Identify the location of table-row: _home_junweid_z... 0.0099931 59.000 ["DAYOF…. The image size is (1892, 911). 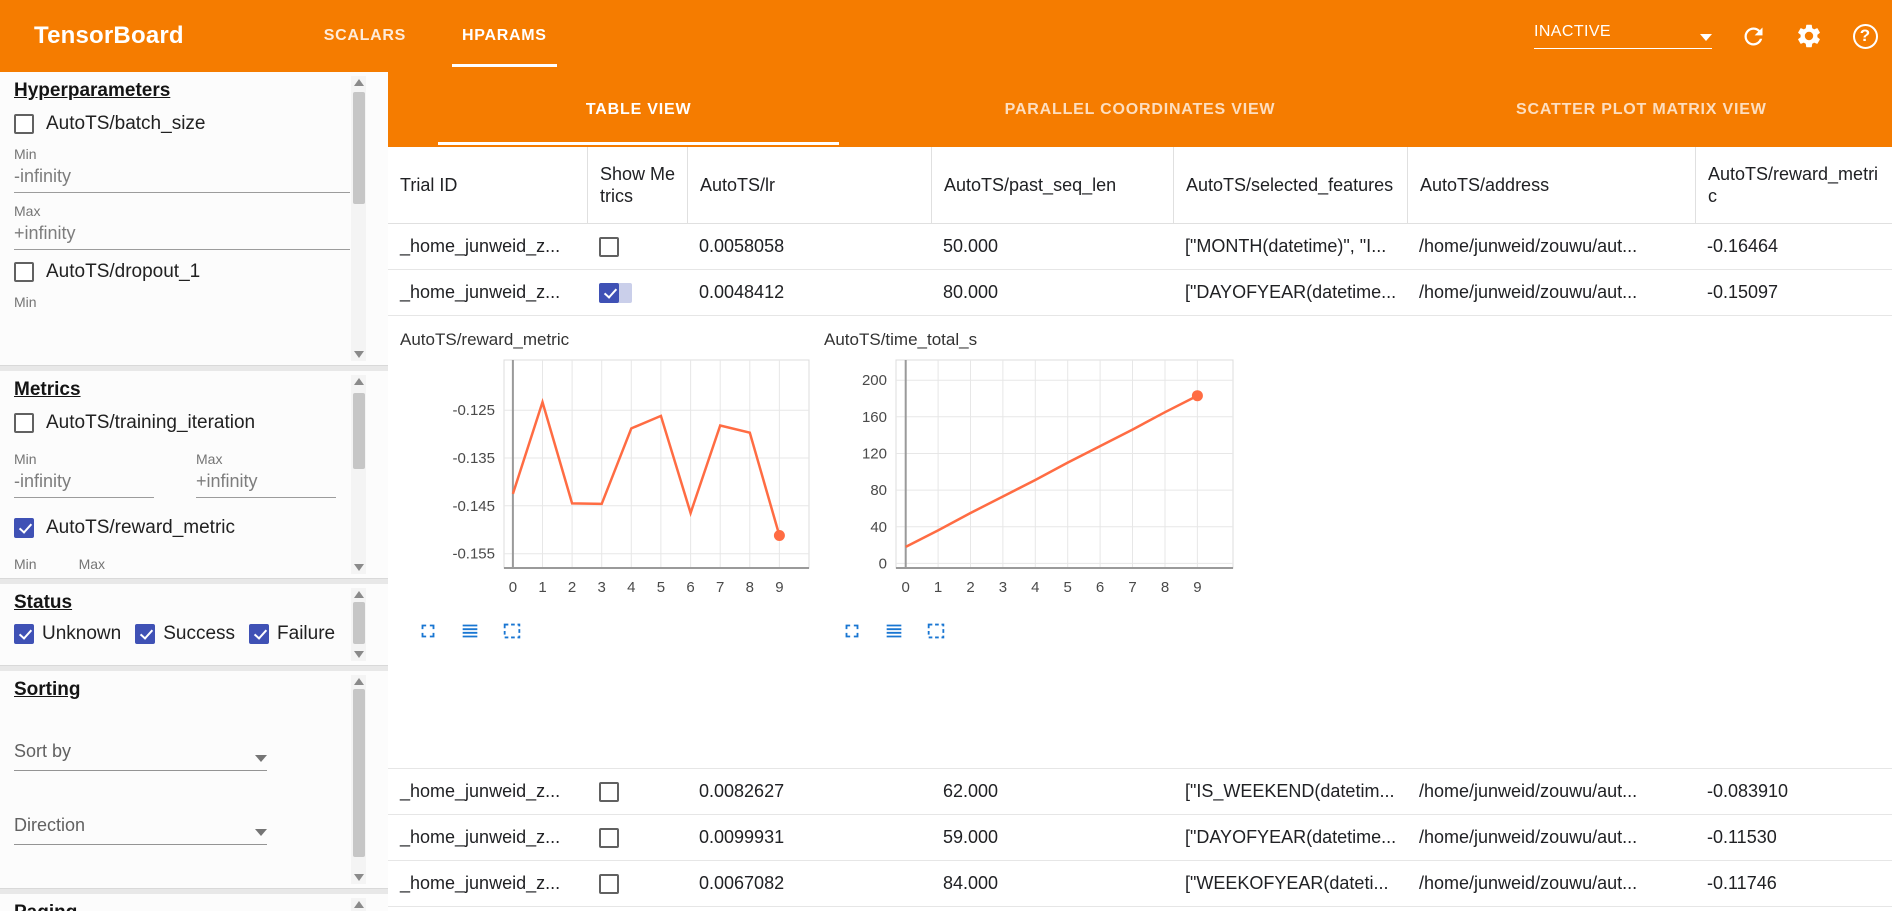
(1140, 838).